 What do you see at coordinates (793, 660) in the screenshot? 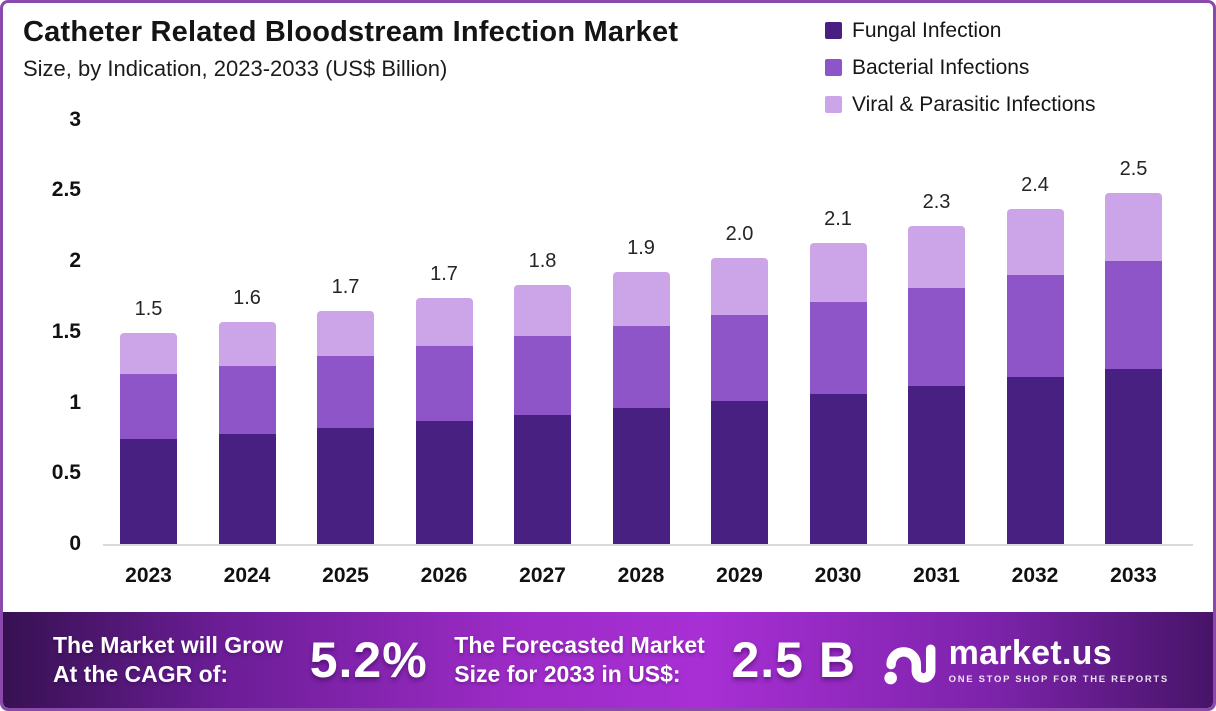
I see `forecast-value: 2.5 B` at bounding box center [793, 660].